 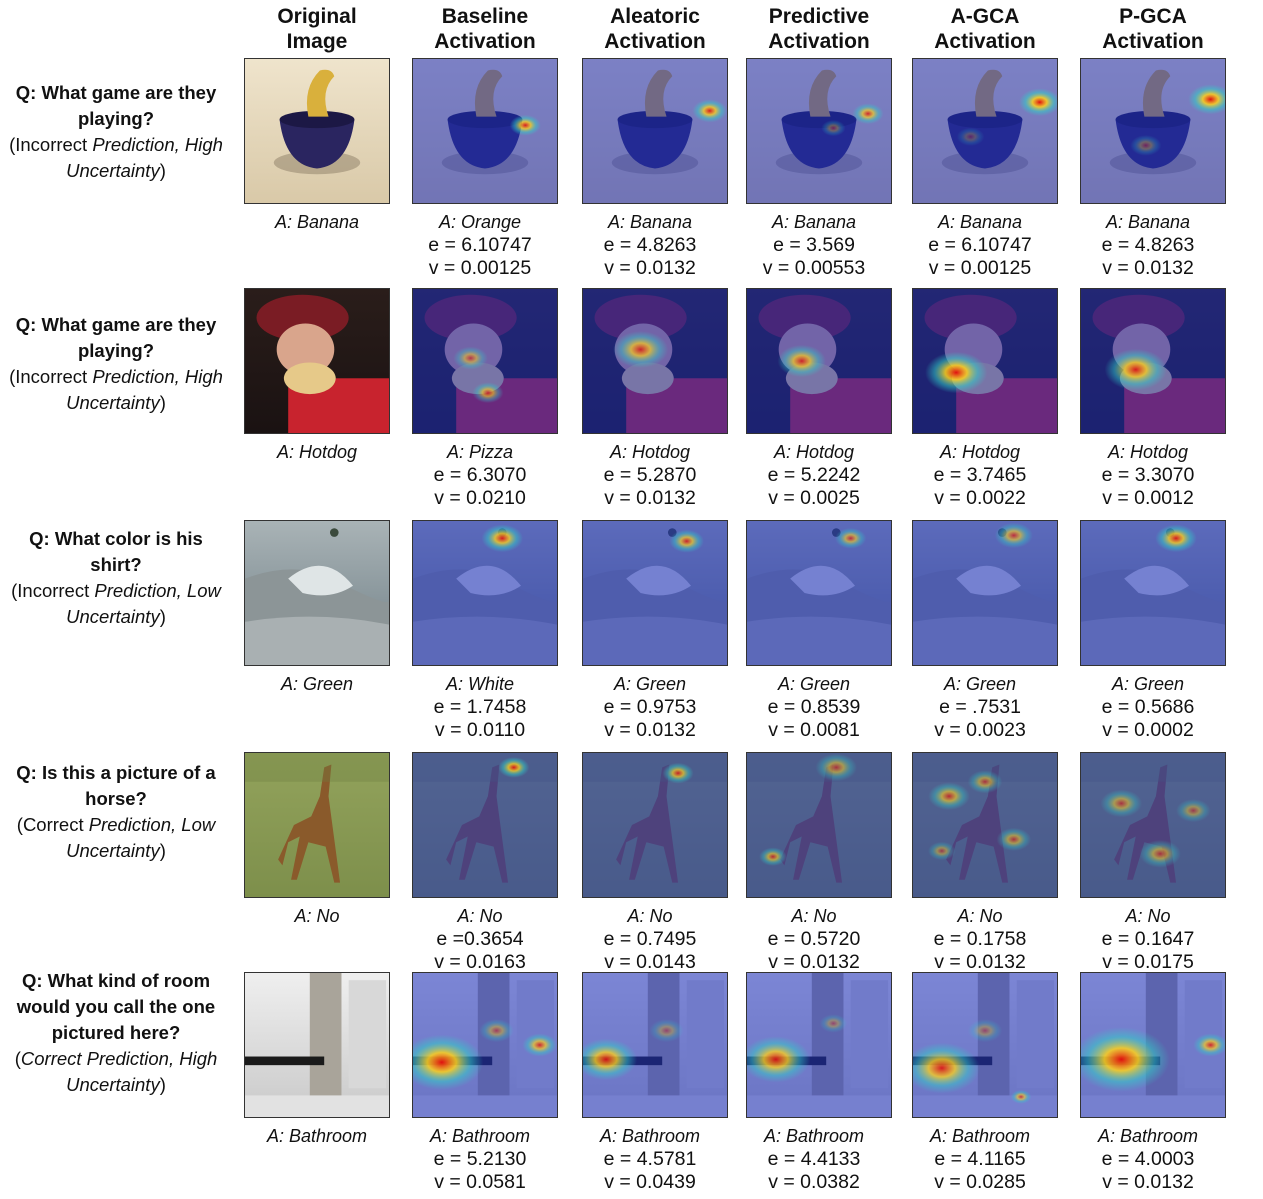 What do you see at coordinates (116, 551) in the screenshot?
I see `question-text: Q: What color is his shirt?` at bounding box center [116, 551].